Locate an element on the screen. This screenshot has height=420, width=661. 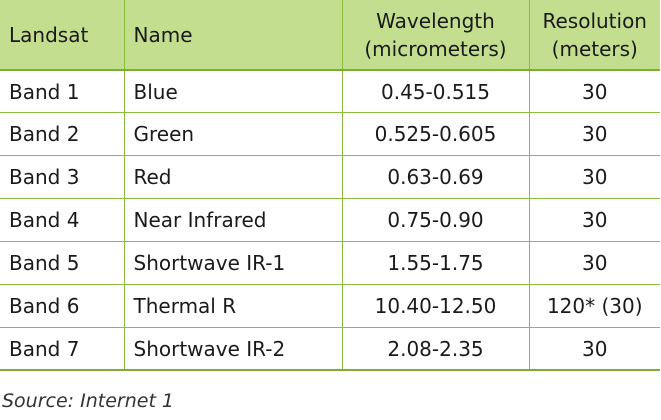
cell-name: Blue is located at coordinates (233, 92).